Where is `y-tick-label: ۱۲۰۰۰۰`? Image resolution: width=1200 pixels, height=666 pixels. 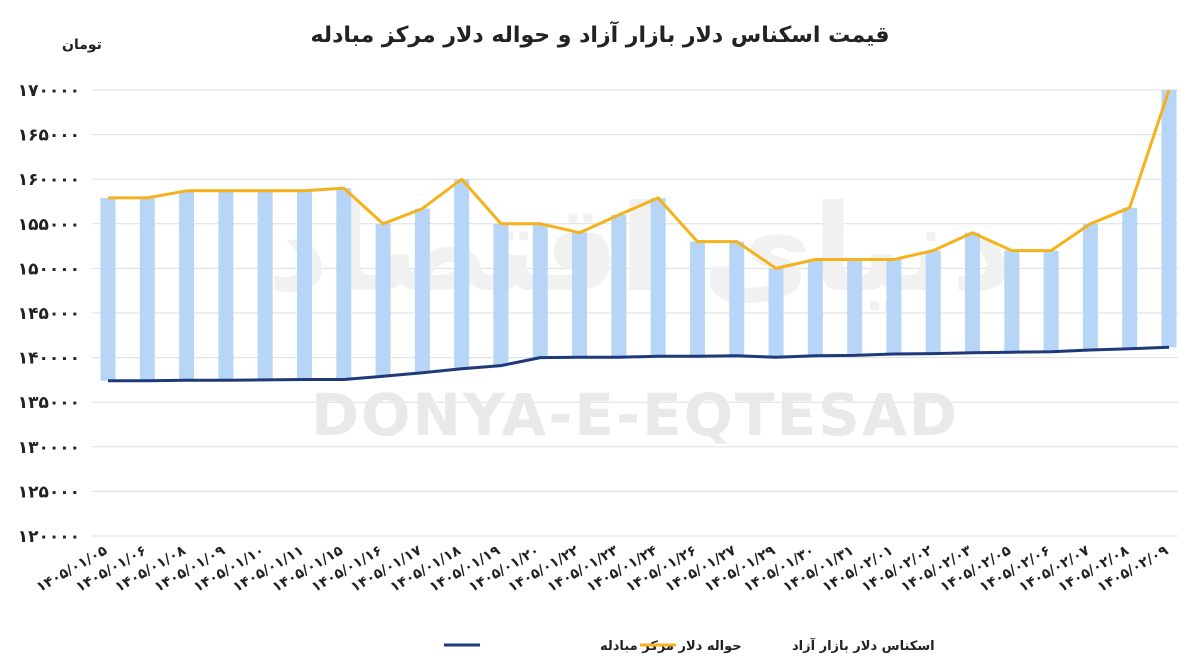 y-tick-label: ۱۲۰۰۰۰ is located at coordinates (49, 537).